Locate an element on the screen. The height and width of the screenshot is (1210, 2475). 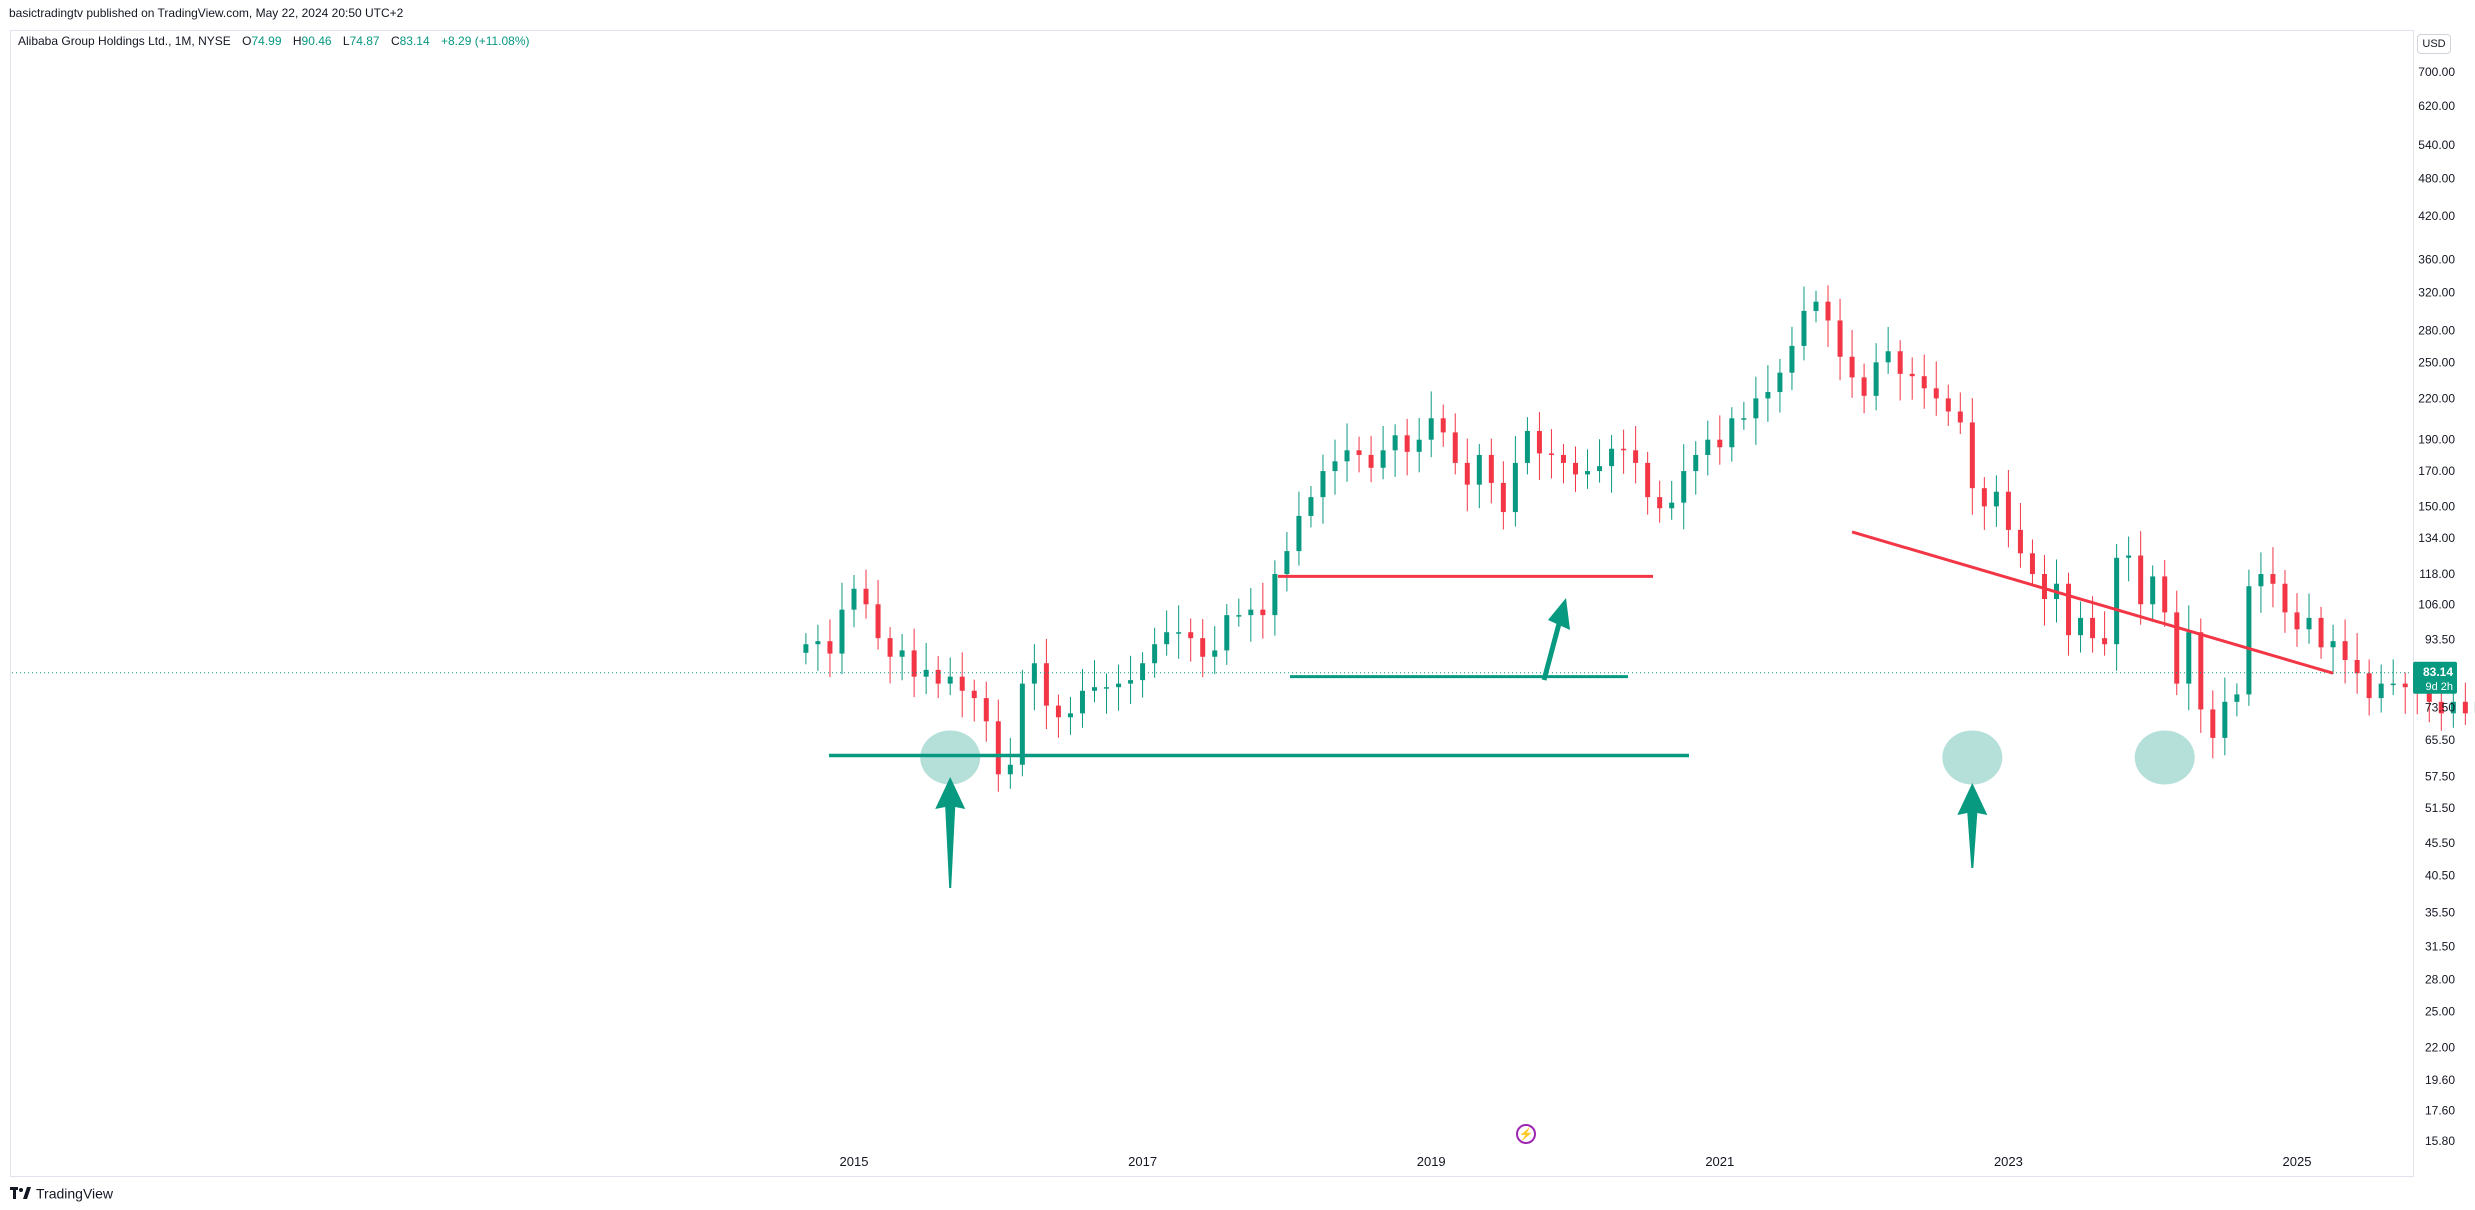
price-tag-box is located at coordinates (2435, 677).